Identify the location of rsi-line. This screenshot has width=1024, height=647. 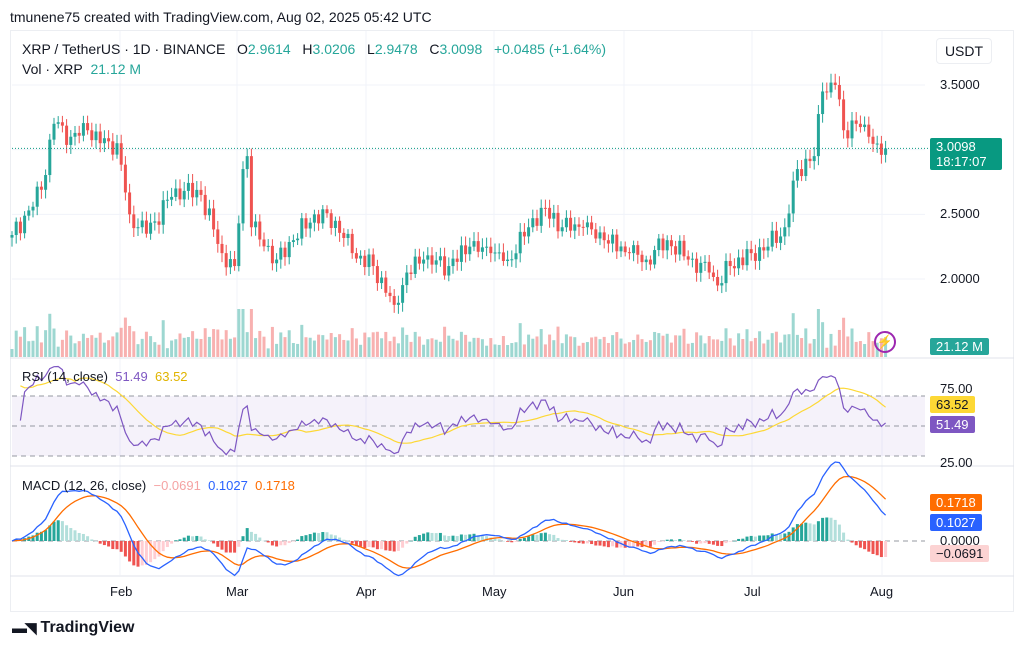
(452, 410).